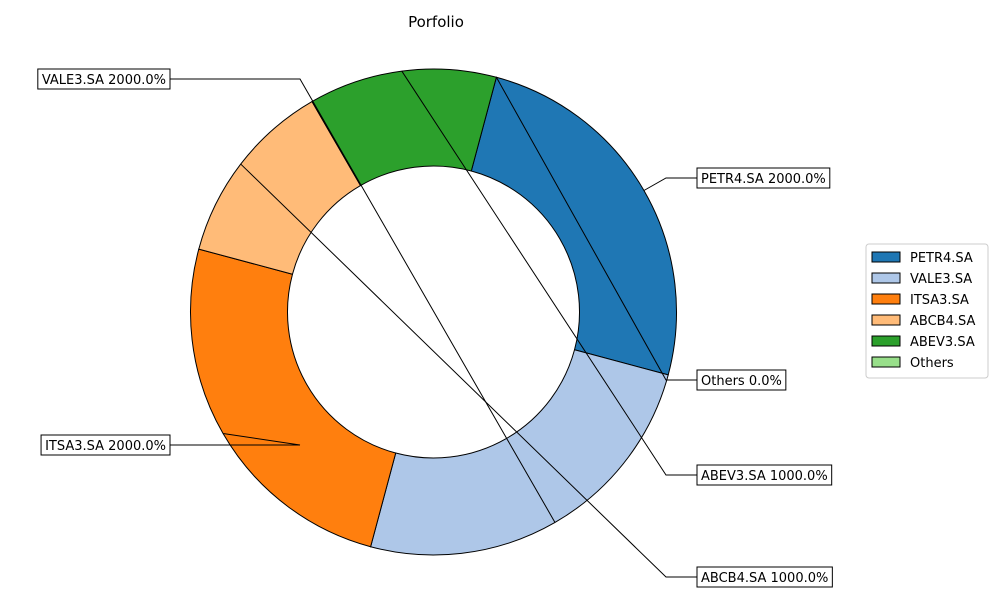 The image size is (1000, 600). Describe the element at coordinates (293, 398) in the screenshot. I see `slice-itsa3-sa` at that location.